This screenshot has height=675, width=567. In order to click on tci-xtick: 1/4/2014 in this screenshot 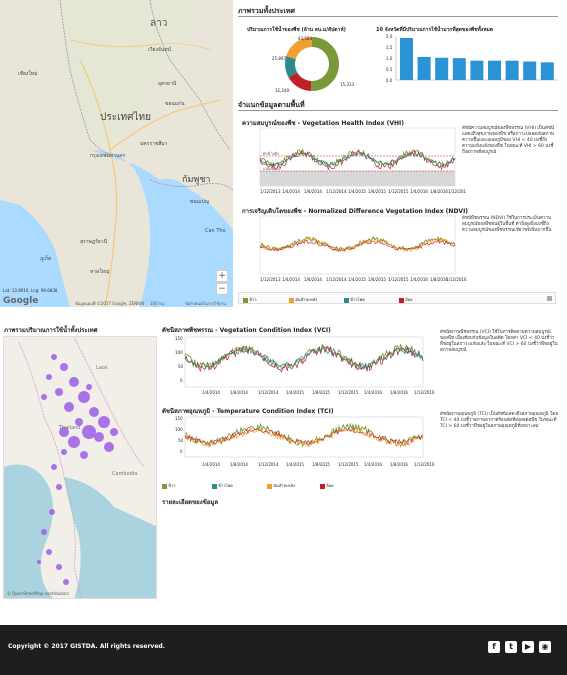, I will do `click(211, 464)`.